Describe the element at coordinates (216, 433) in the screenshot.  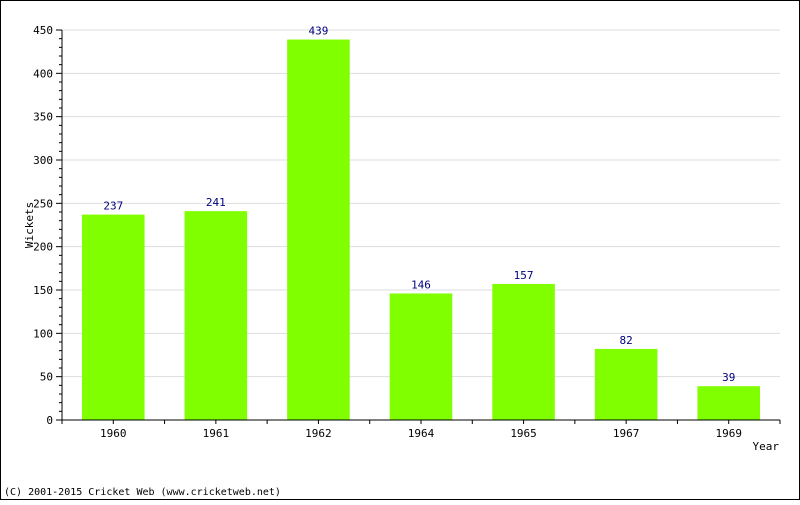
I see `x-tick-label: 1961` at that location.